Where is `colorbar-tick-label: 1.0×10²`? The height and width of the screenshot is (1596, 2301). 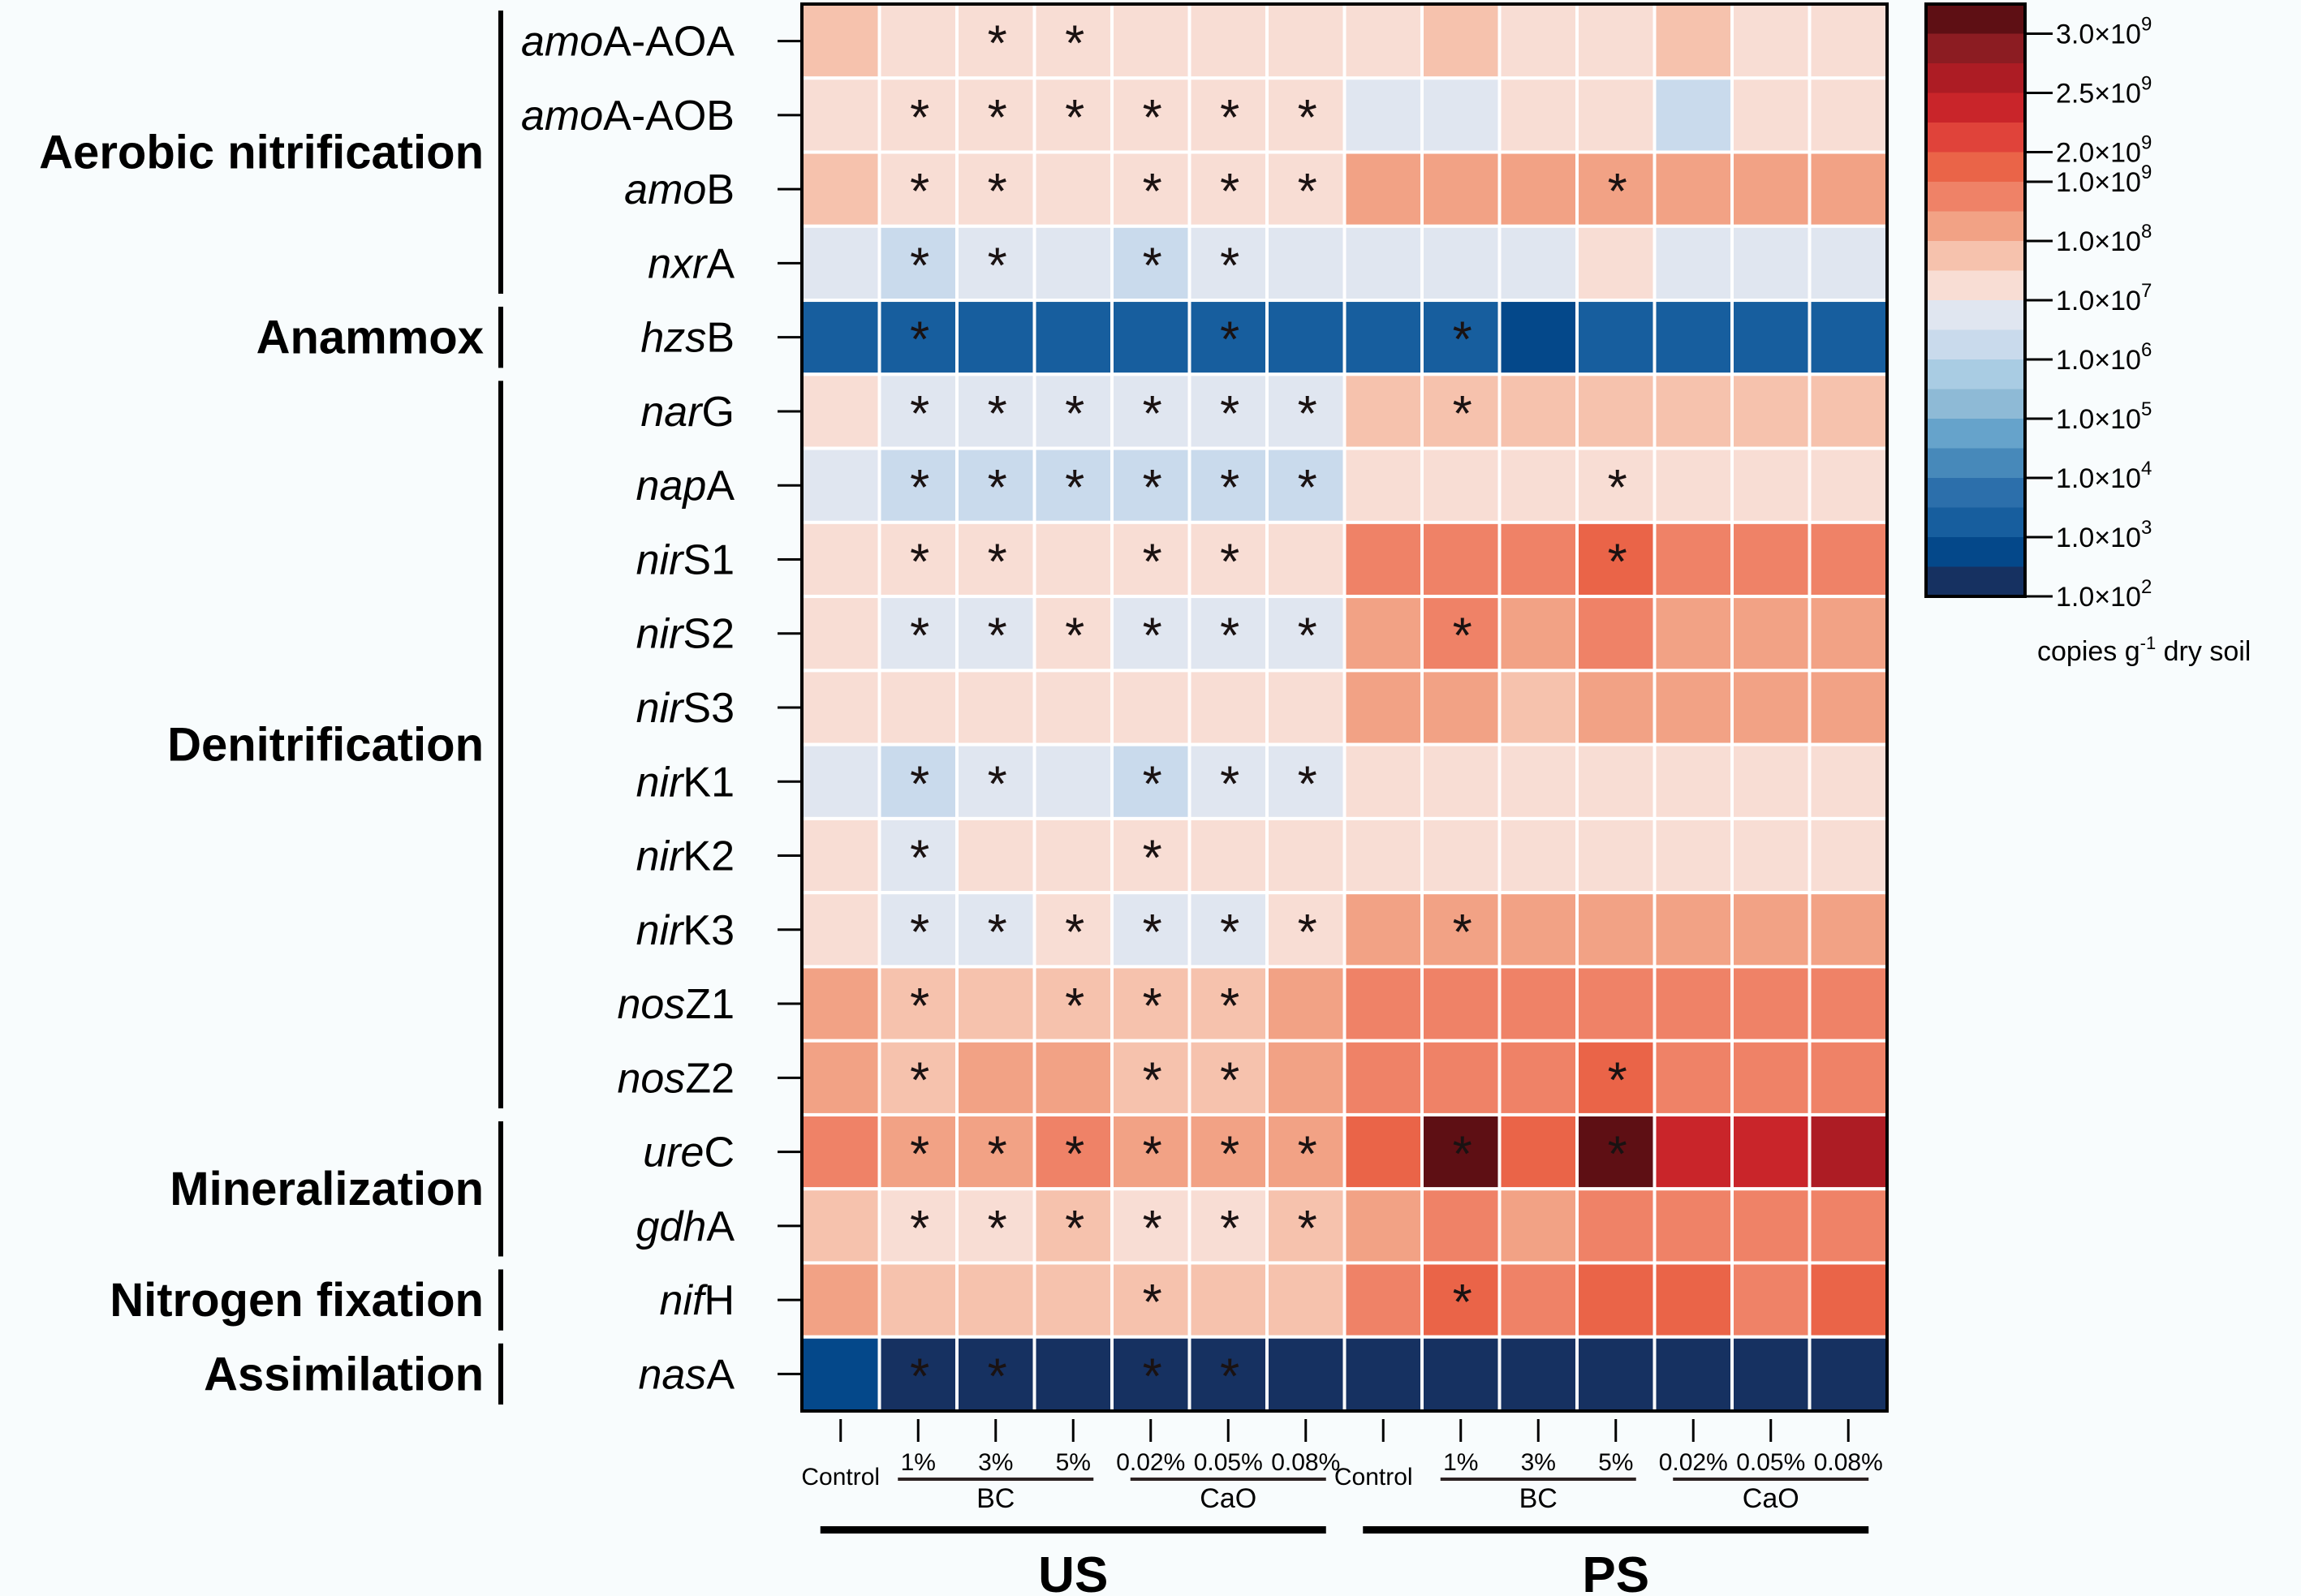
colorbar-tick-label: 1.0×10² is located at coordinates (2104, 594).